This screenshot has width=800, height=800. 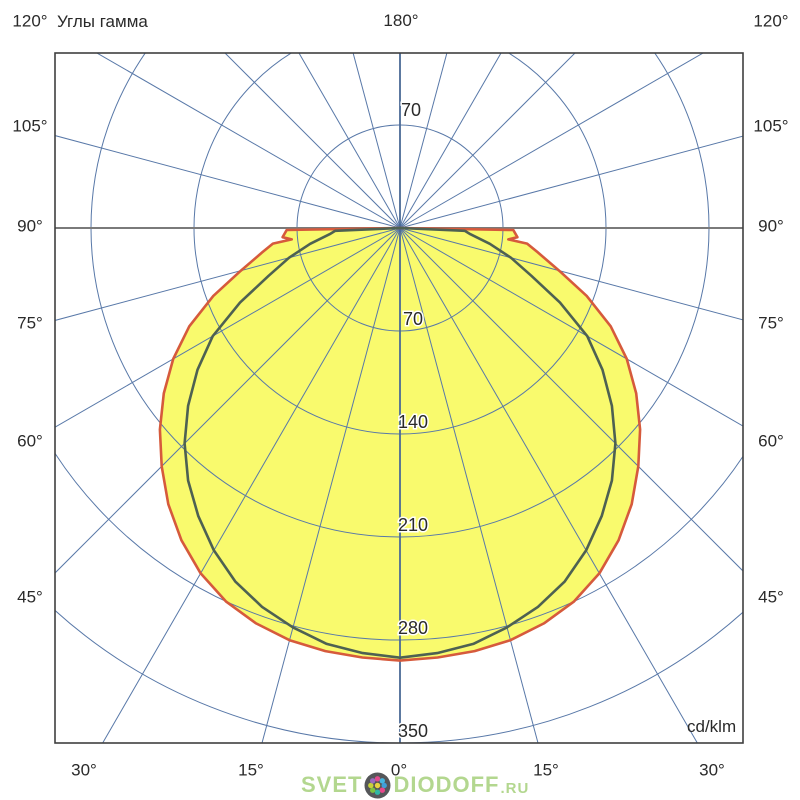 I want to click on radial-tick-labels: 70 140 210 280 350 70, so click(x=412, y=420).